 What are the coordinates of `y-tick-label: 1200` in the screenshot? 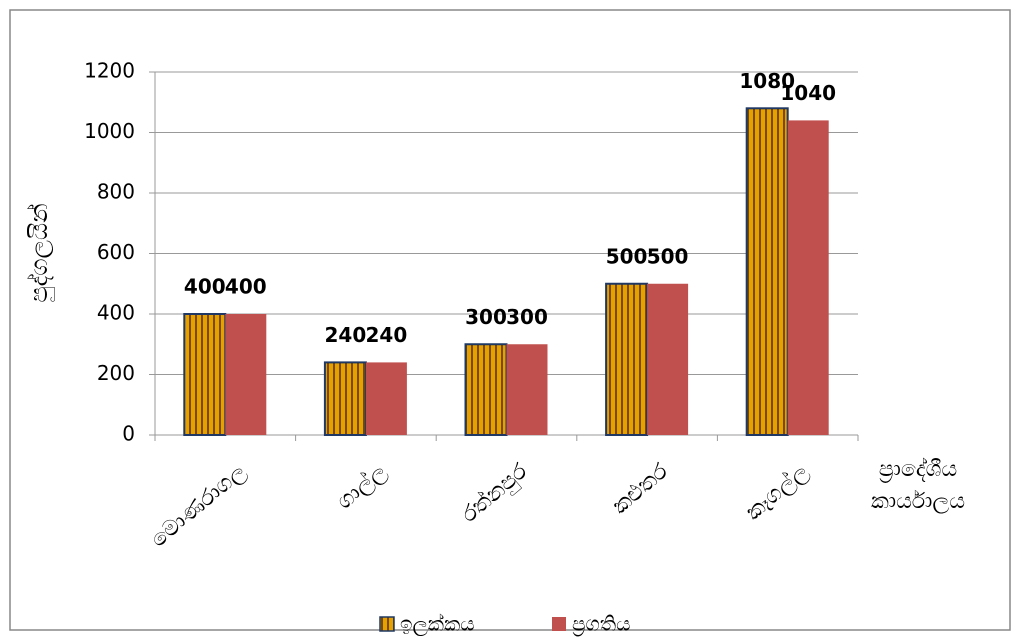 It's located at (109, 71).